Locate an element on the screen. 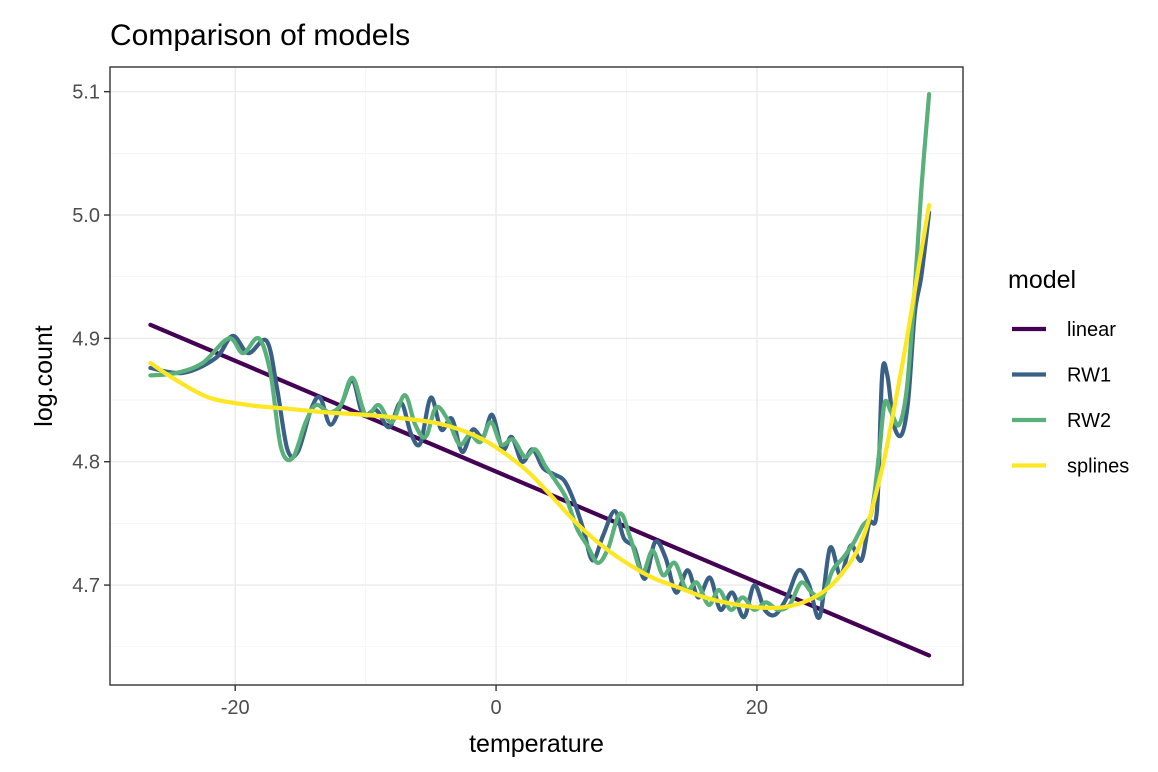 The height and width of the screenshot is (772, 1158). legend: model linear RW1 RW2 splines is located at coordinates (1068, 372).